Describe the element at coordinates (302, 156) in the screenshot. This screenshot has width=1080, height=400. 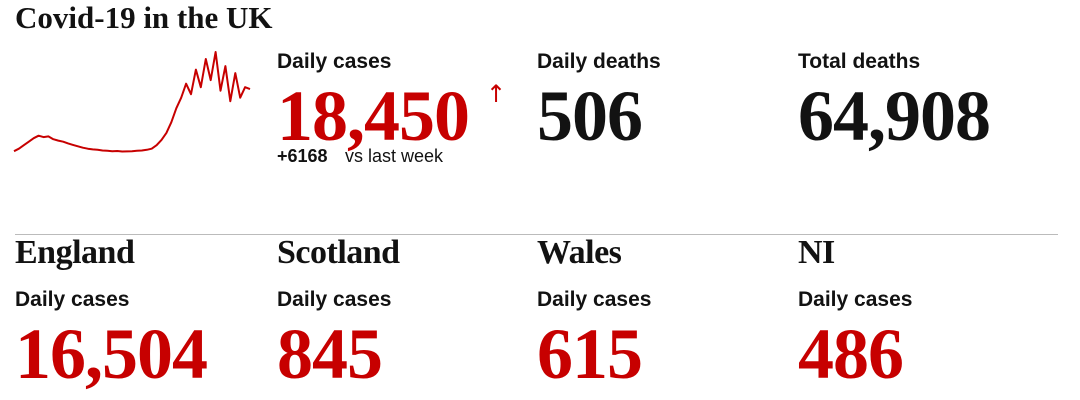
I see `change-value: +6168` at that location.